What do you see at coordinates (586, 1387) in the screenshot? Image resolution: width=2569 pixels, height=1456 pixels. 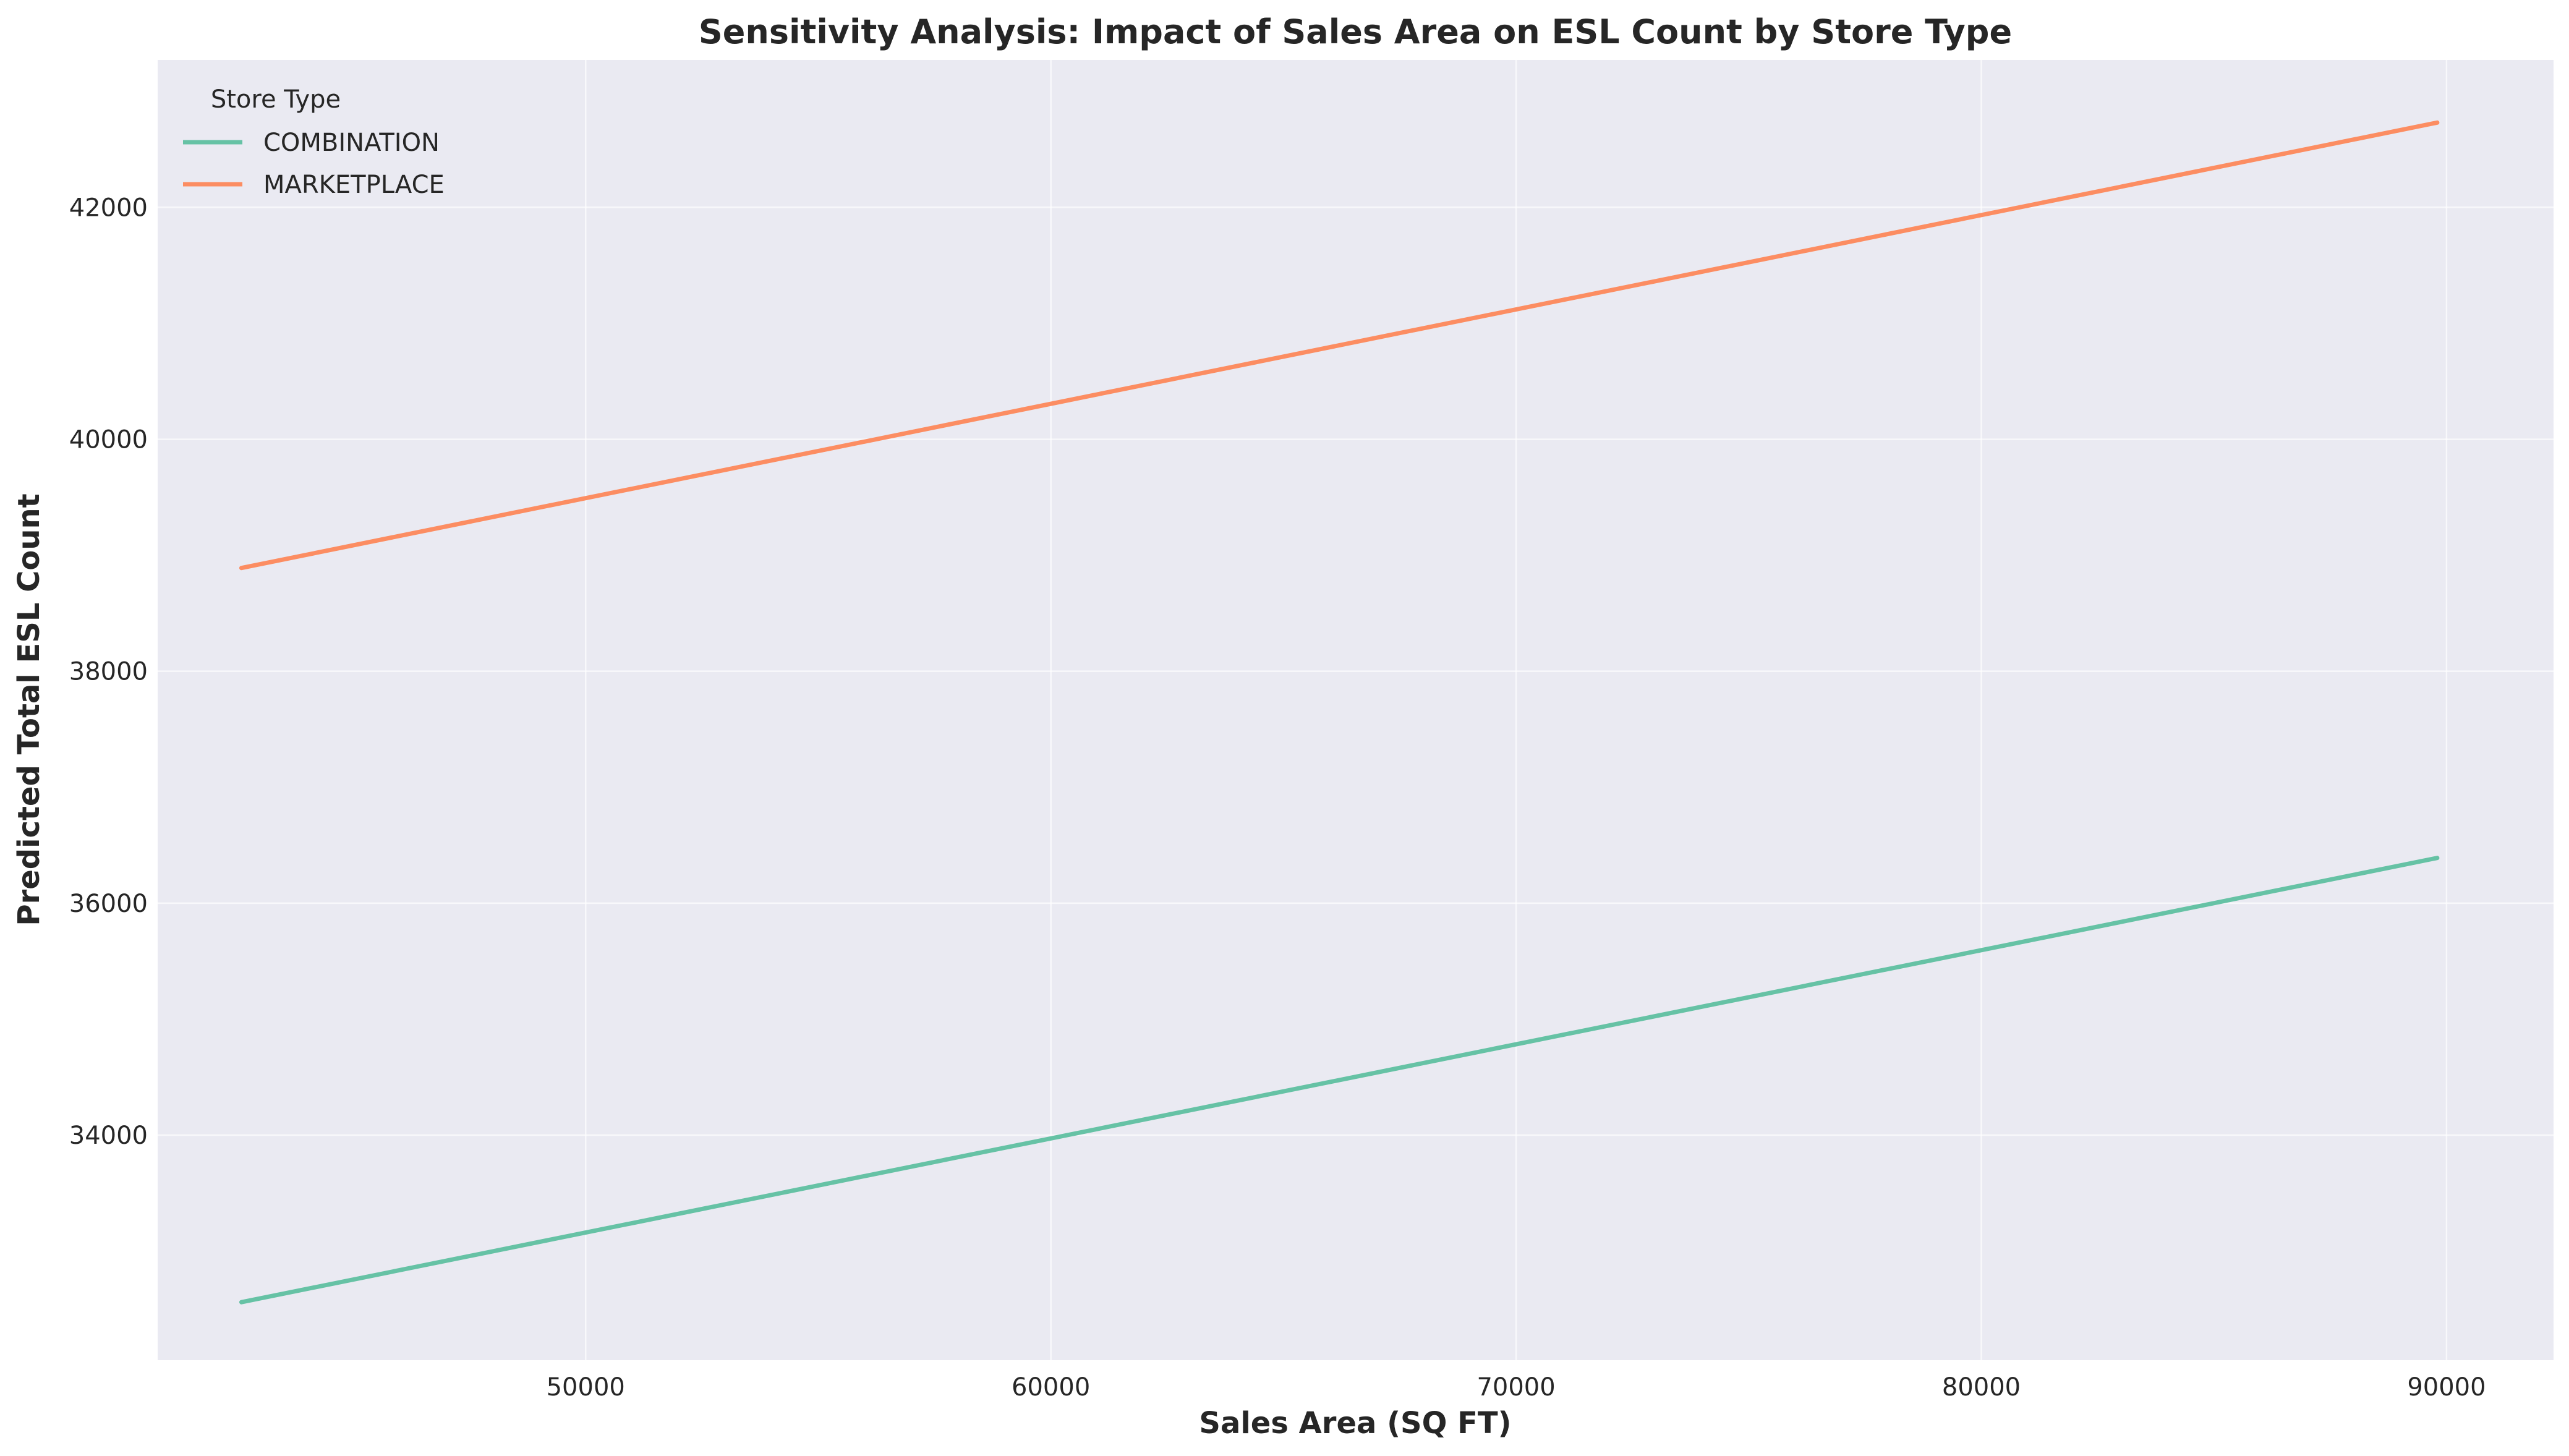 I see `x-tick-label: 50000` at bounding box center [586, 1387].